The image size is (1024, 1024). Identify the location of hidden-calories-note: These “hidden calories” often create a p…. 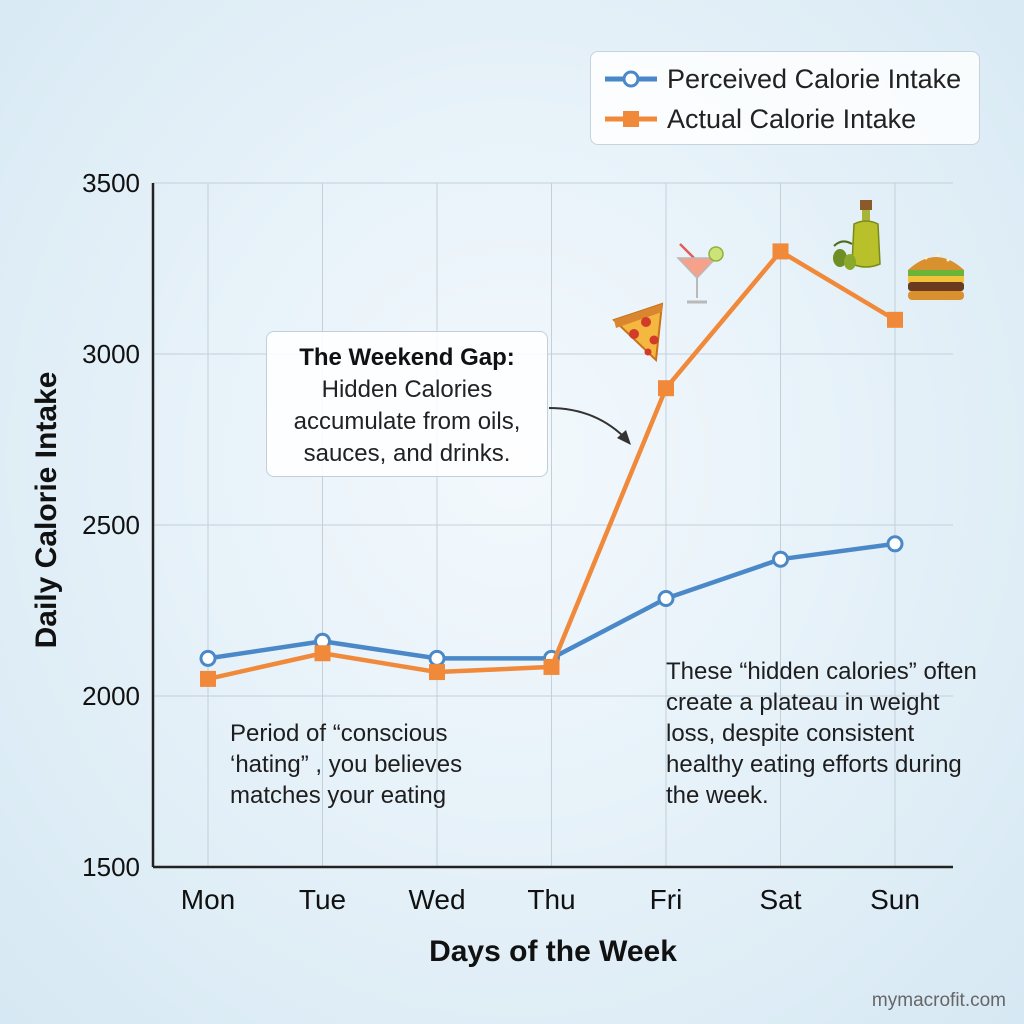
(821, 733).